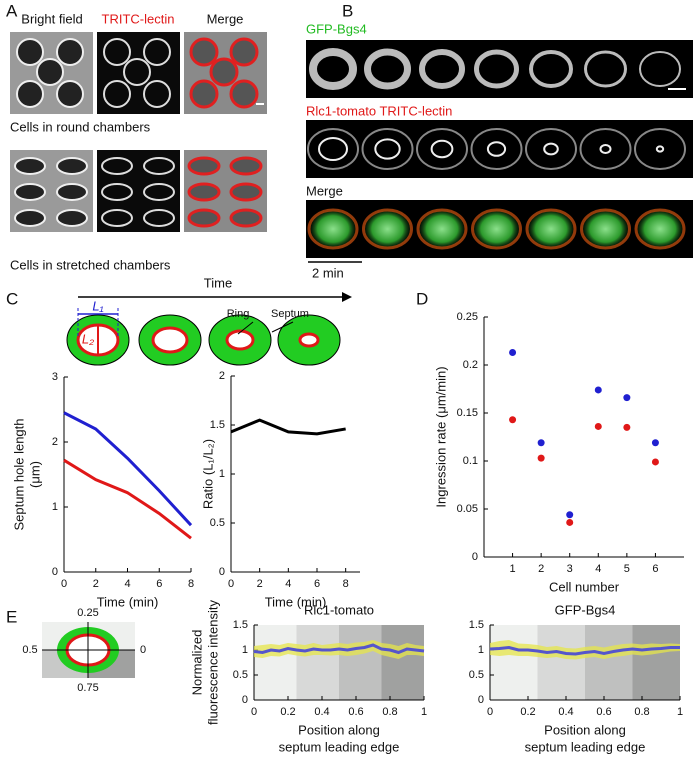 This screenshot has width=700, height=766. Describe the element at coordinates (34, 474) in the screenshot. I see `y-axis-label: (μm)` at that location.